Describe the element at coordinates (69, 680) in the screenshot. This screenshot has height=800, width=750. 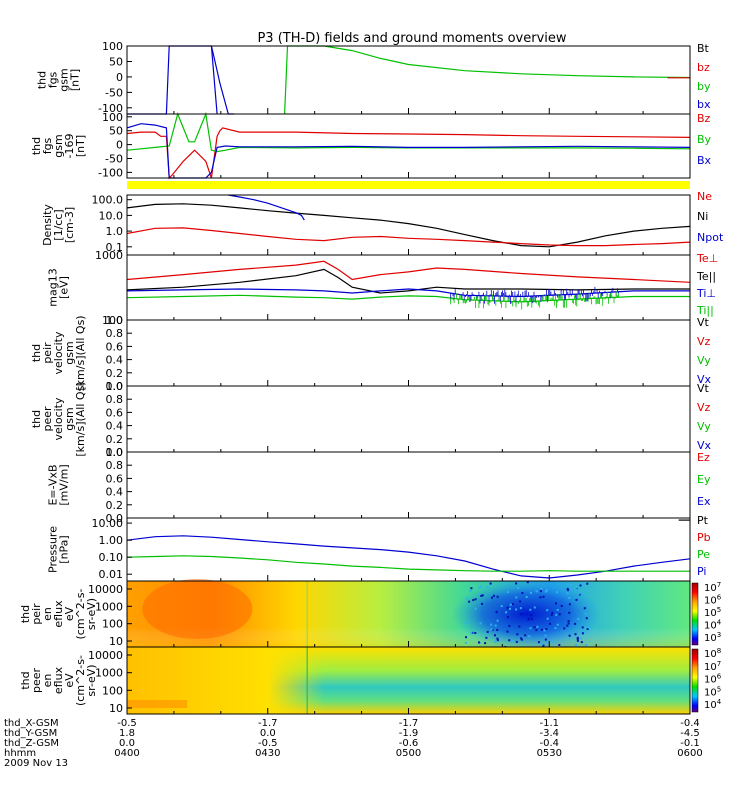
I see `y-axis-label: eV` at that location.